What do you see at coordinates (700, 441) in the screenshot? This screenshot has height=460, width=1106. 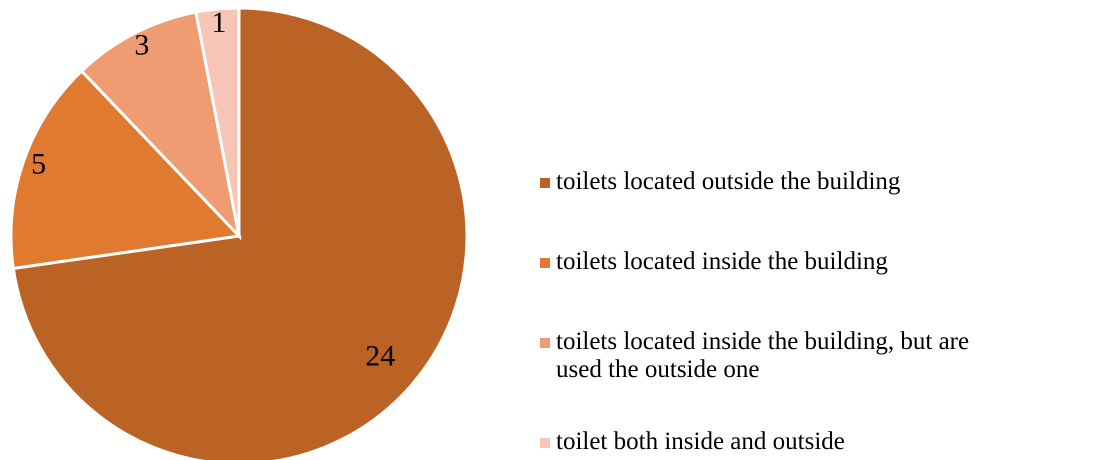 I see `legend-label: toilet both inside and outside` at bounding box center [700, 441].